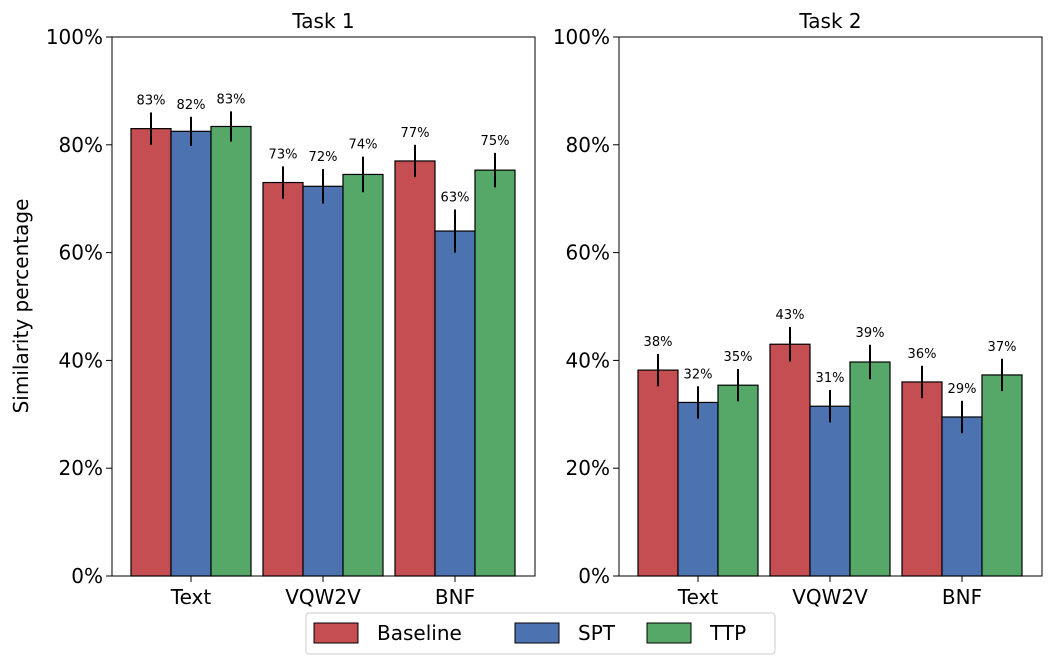 The image size is (1052, 658). I want to click on data-label: 39%, so click(870, 333).